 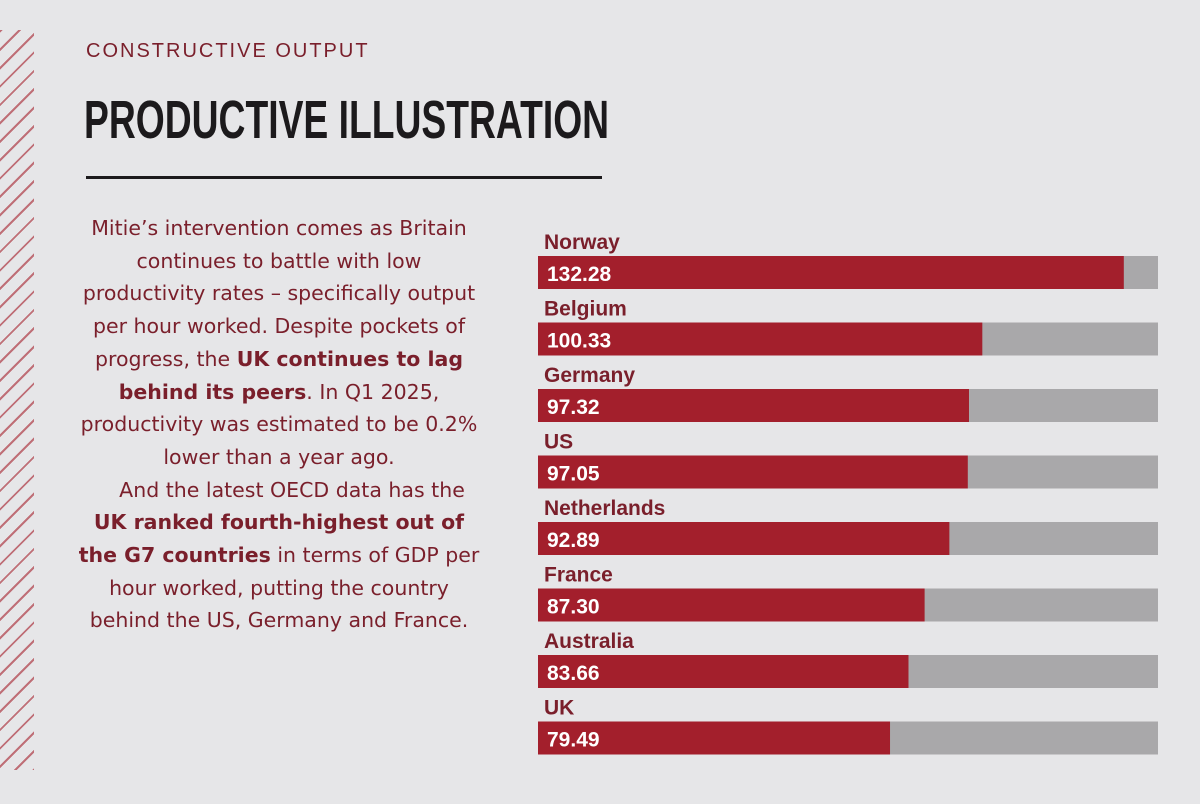 I want to click on bar-germany, so click(x=753, y=405).